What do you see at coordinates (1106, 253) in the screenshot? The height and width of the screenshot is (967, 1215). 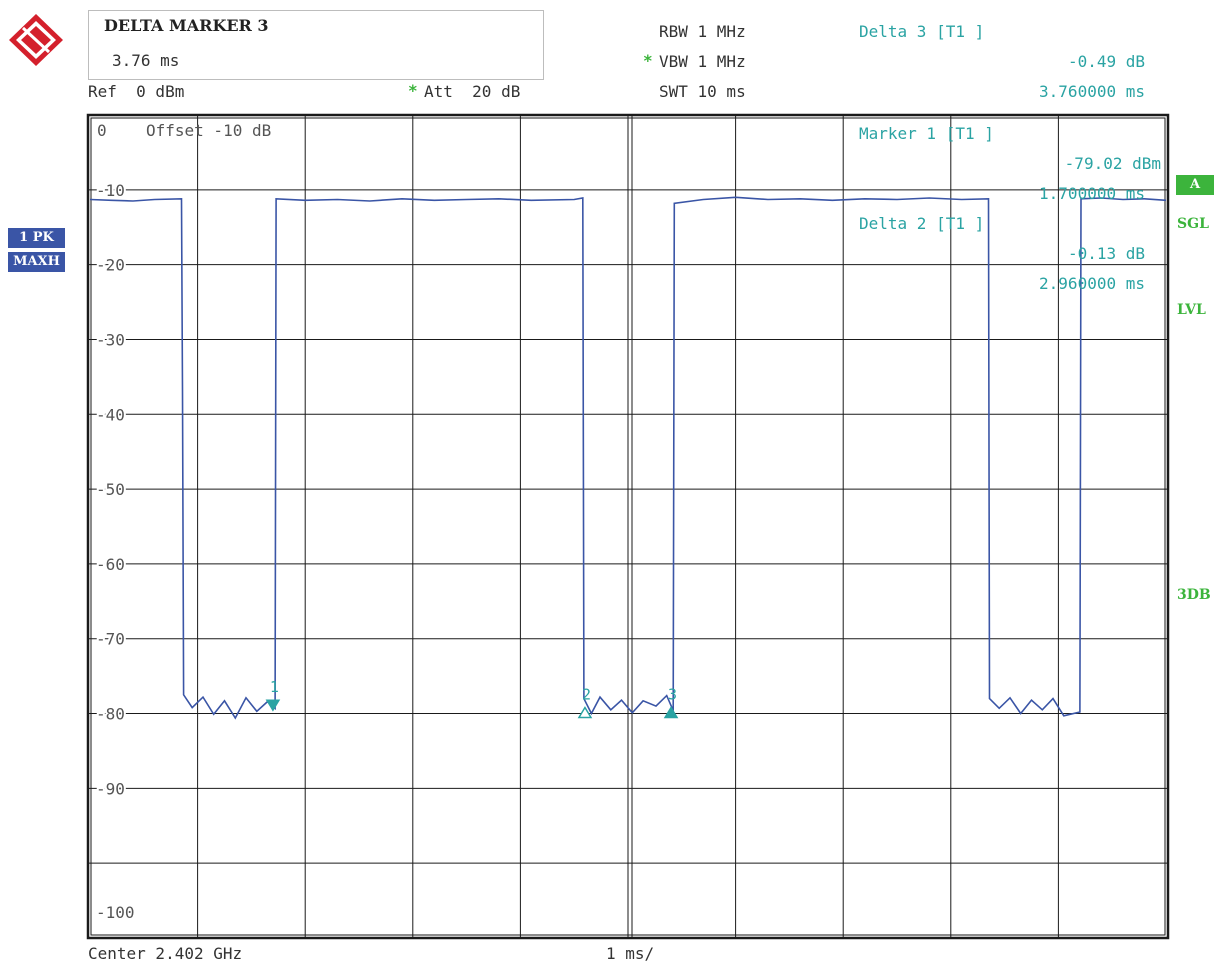 I see `delta2-level: -0.13 dB` at bounding box center [1106, 253].